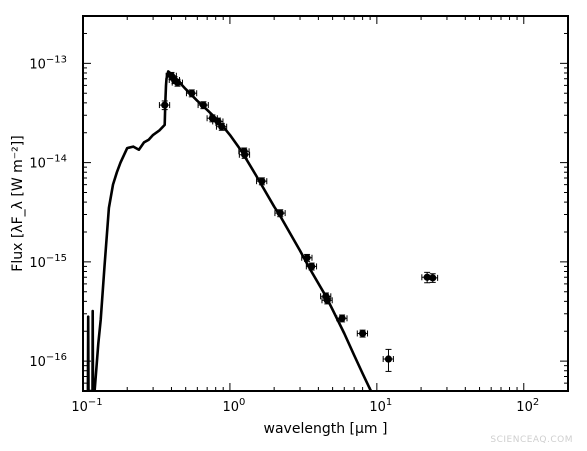 This screenshot has width=587, height=451. Describe the element at coordinates (233, 406) in the screenshot. I see `x-tick-label: 10⁰` at that location.